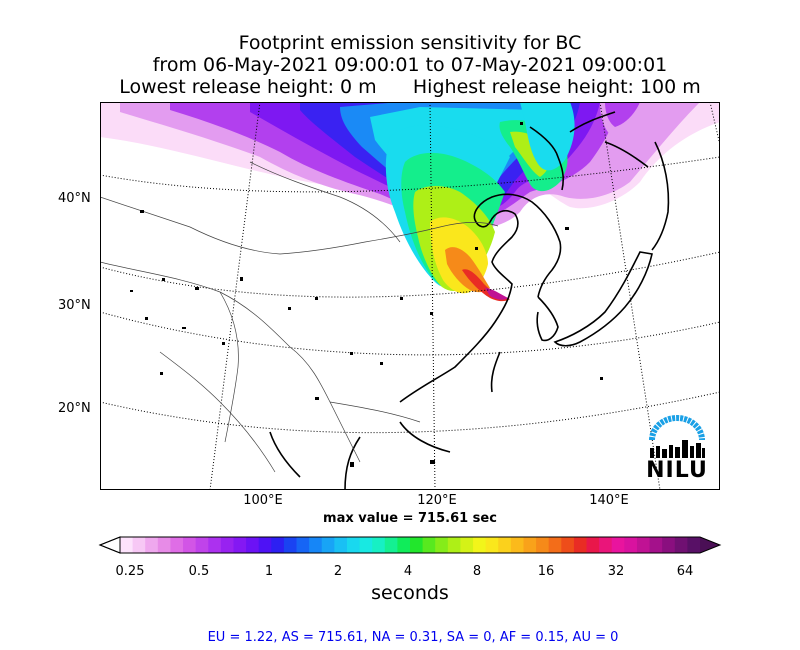  I want to click on colorbar, so click(410, 545).